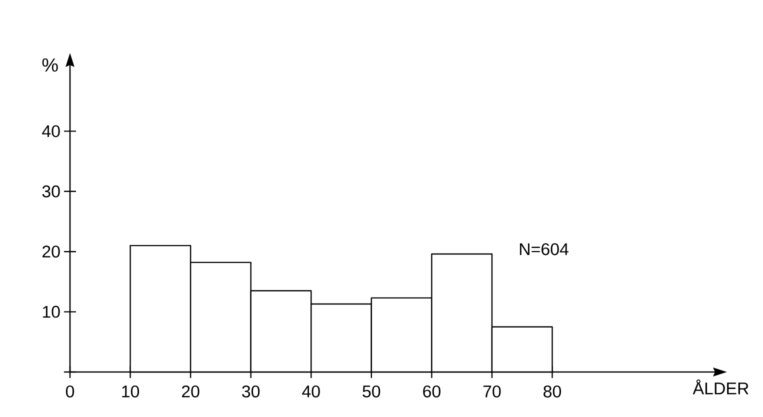 This screenshot has height=417, width=763. I want to click on x-tick-label: 20, so click(191, 391).